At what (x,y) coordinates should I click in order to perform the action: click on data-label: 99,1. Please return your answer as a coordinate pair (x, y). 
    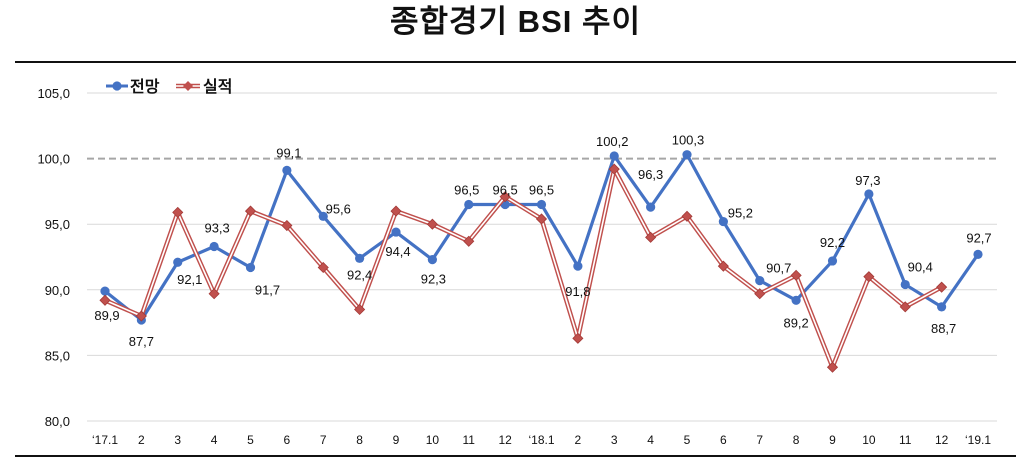
    Looking at the image, I should click on (288, 152).